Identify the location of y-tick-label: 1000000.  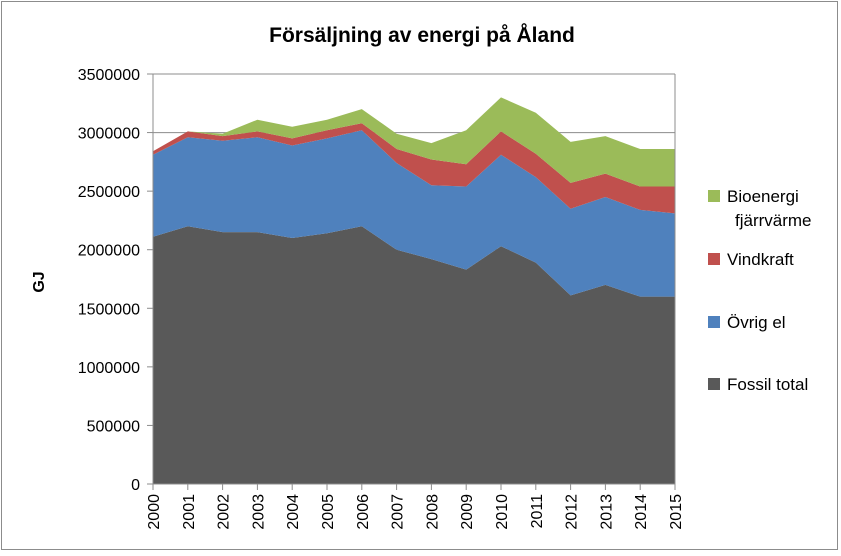
(109, 368).